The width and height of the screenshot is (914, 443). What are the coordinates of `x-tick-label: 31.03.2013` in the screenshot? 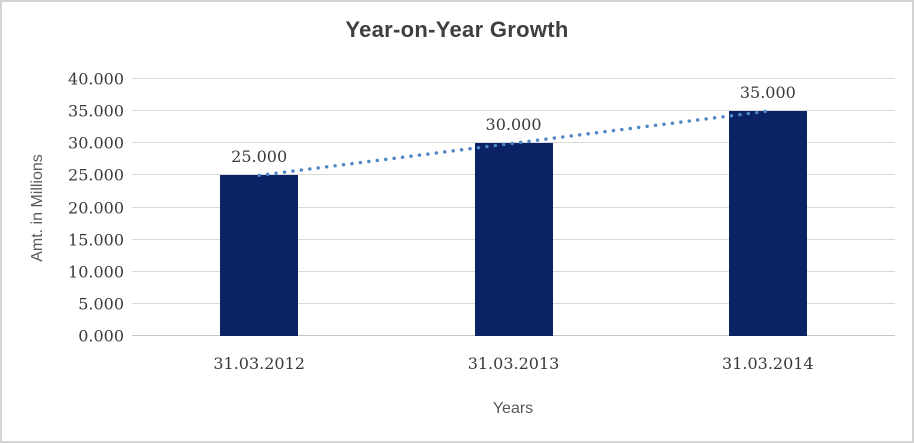 It's located at (513, 363).